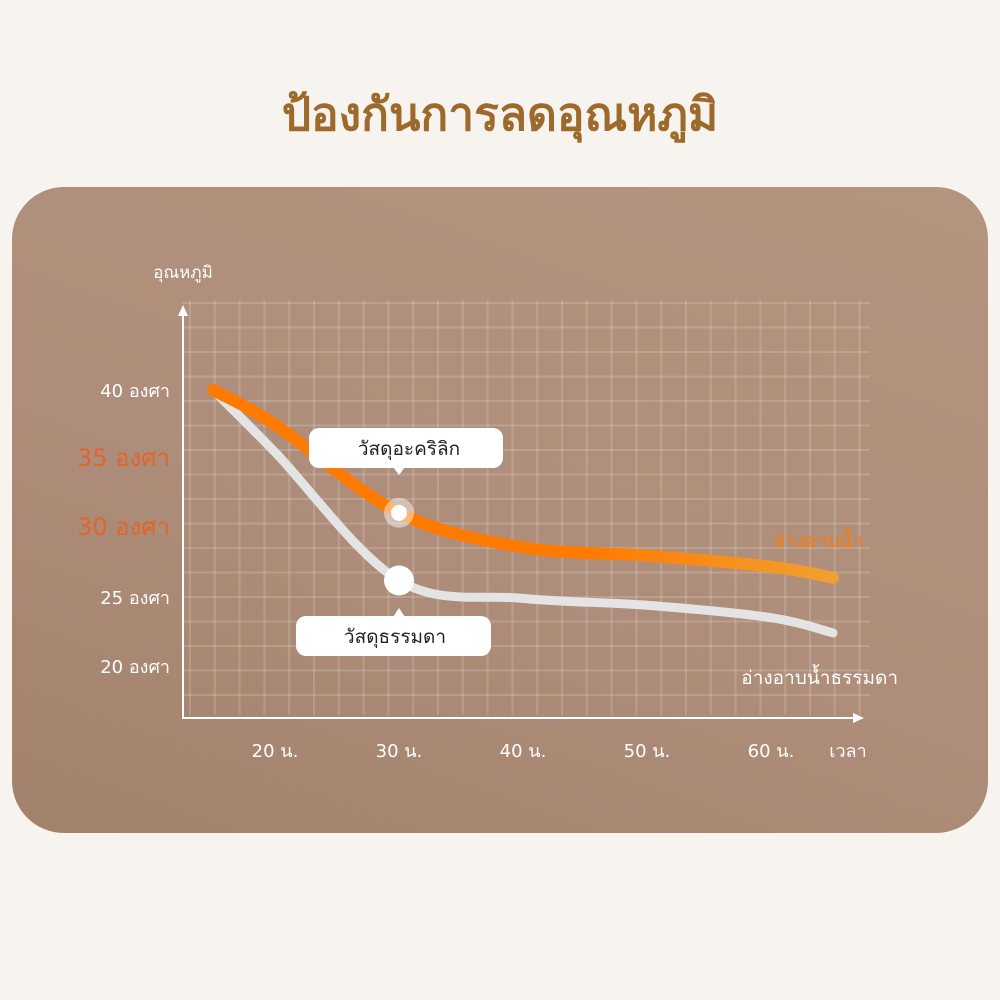  What do you see at coordinates (819, 676) in the screenshot?
I see `series-label-regular: อ่างอาบน้ำธรรมดา` at bounding box center [819, 676].